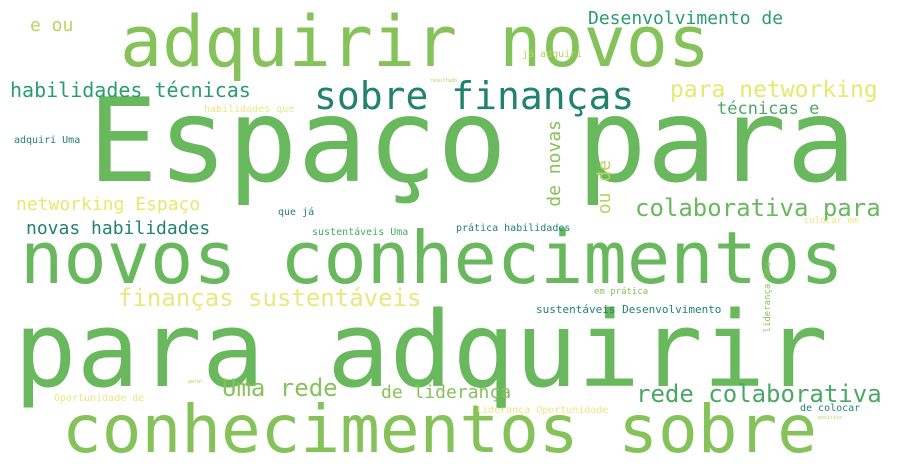 The width and height of the screenshot is (921, 470). I want to click on word-ja-adquiri: já adquiri, so click(552, 54).